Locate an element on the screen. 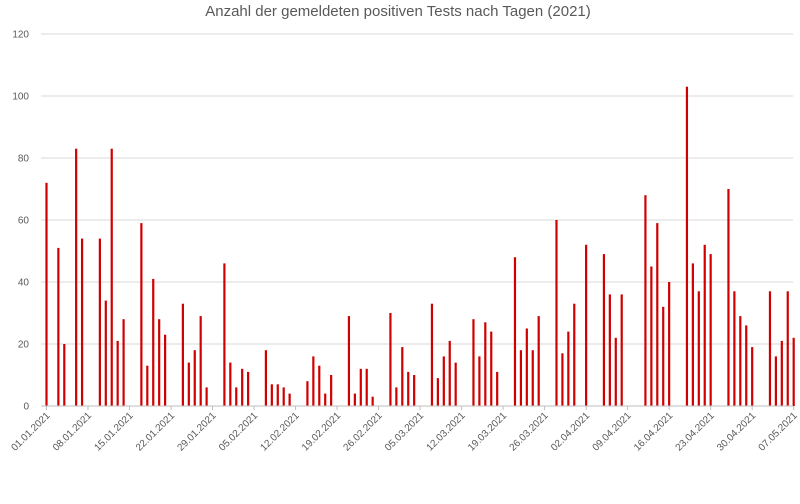 The image size is (800, 504). x-tick-label: 19.03.2021 is located at coordinates (487, 431).